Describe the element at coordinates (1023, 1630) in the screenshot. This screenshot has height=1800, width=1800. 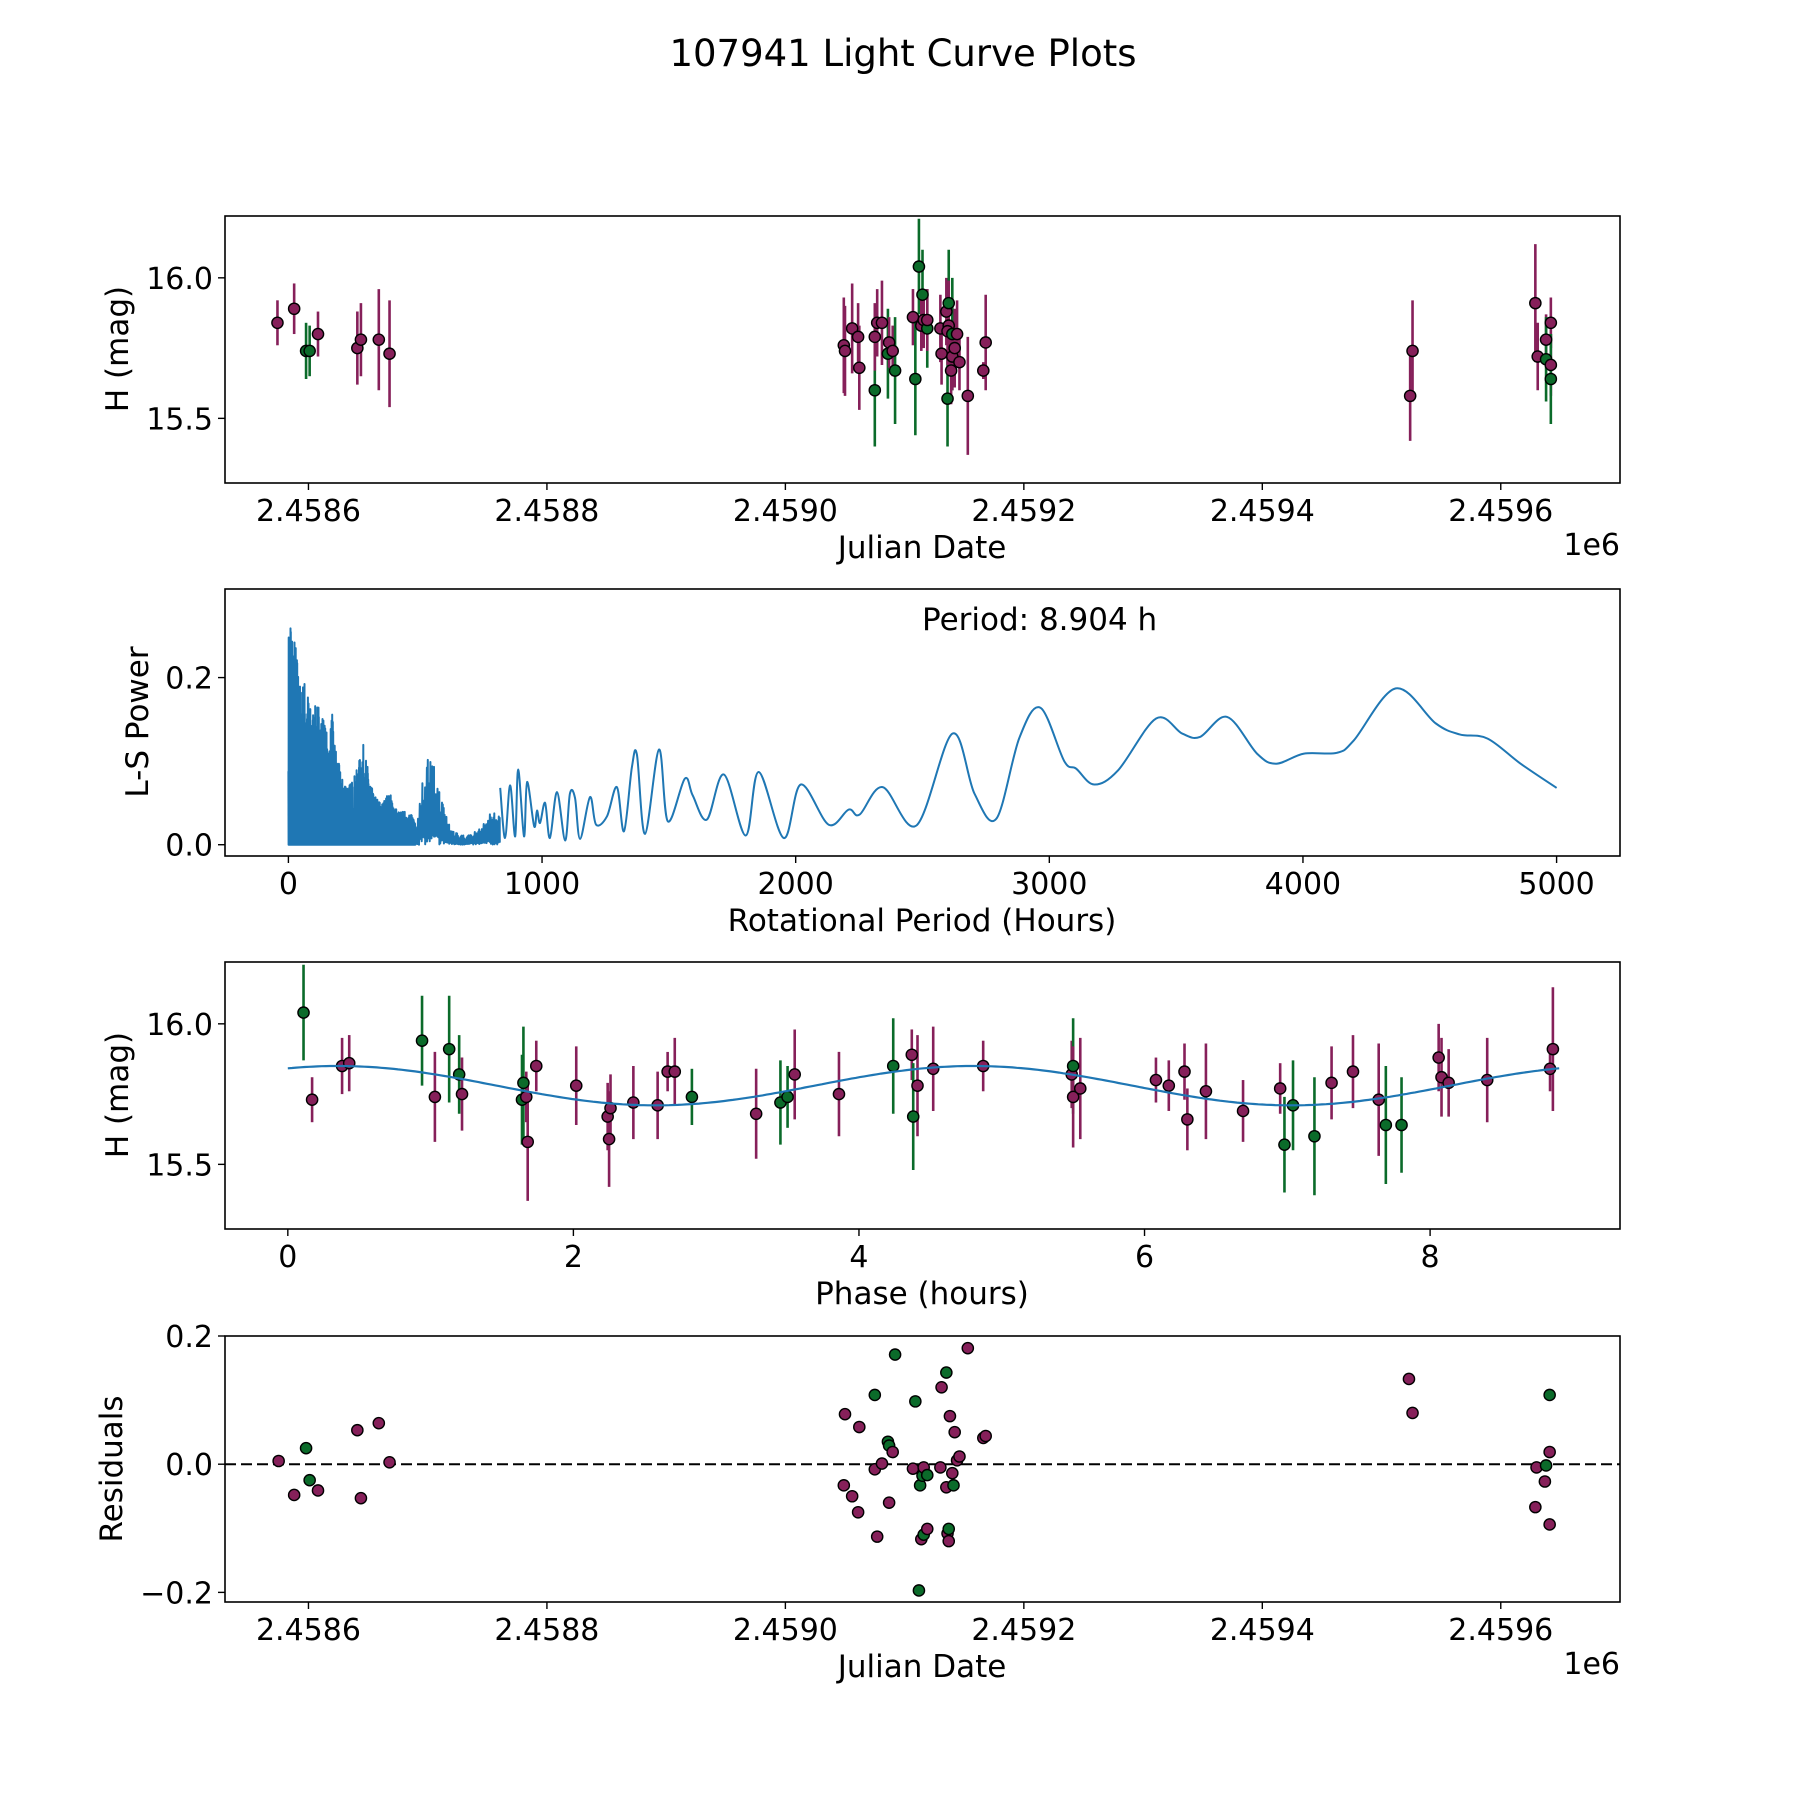
I see `residuals-xtick-label: 2.4592` at that location.